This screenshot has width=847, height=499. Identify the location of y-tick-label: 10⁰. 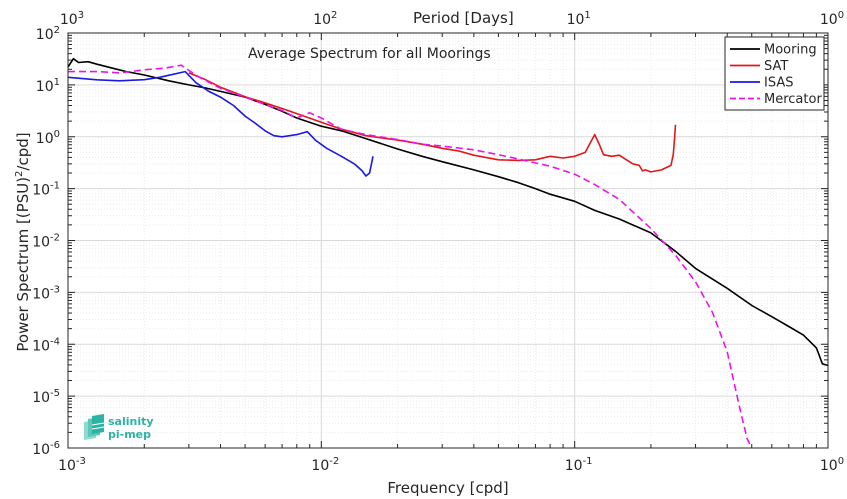
(48, 138).